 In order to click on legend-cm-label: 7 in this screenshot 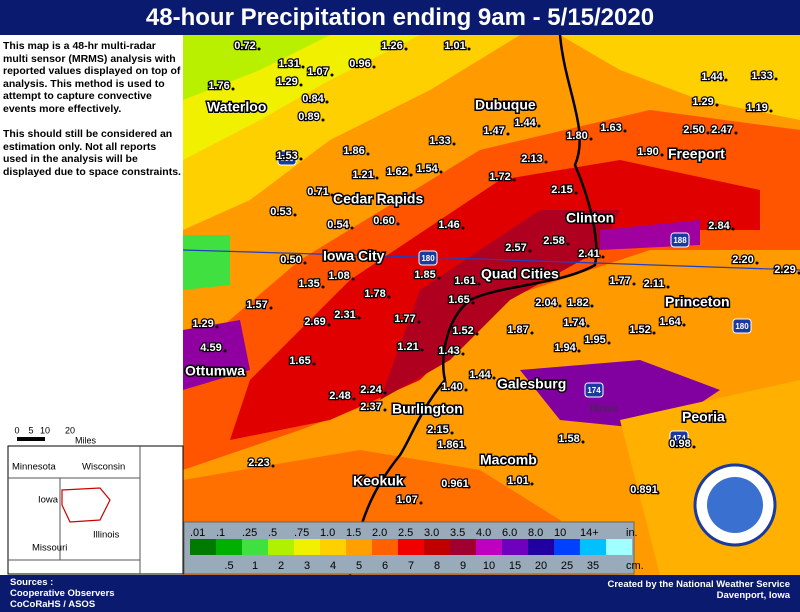, I will do `click(411, 566)`.